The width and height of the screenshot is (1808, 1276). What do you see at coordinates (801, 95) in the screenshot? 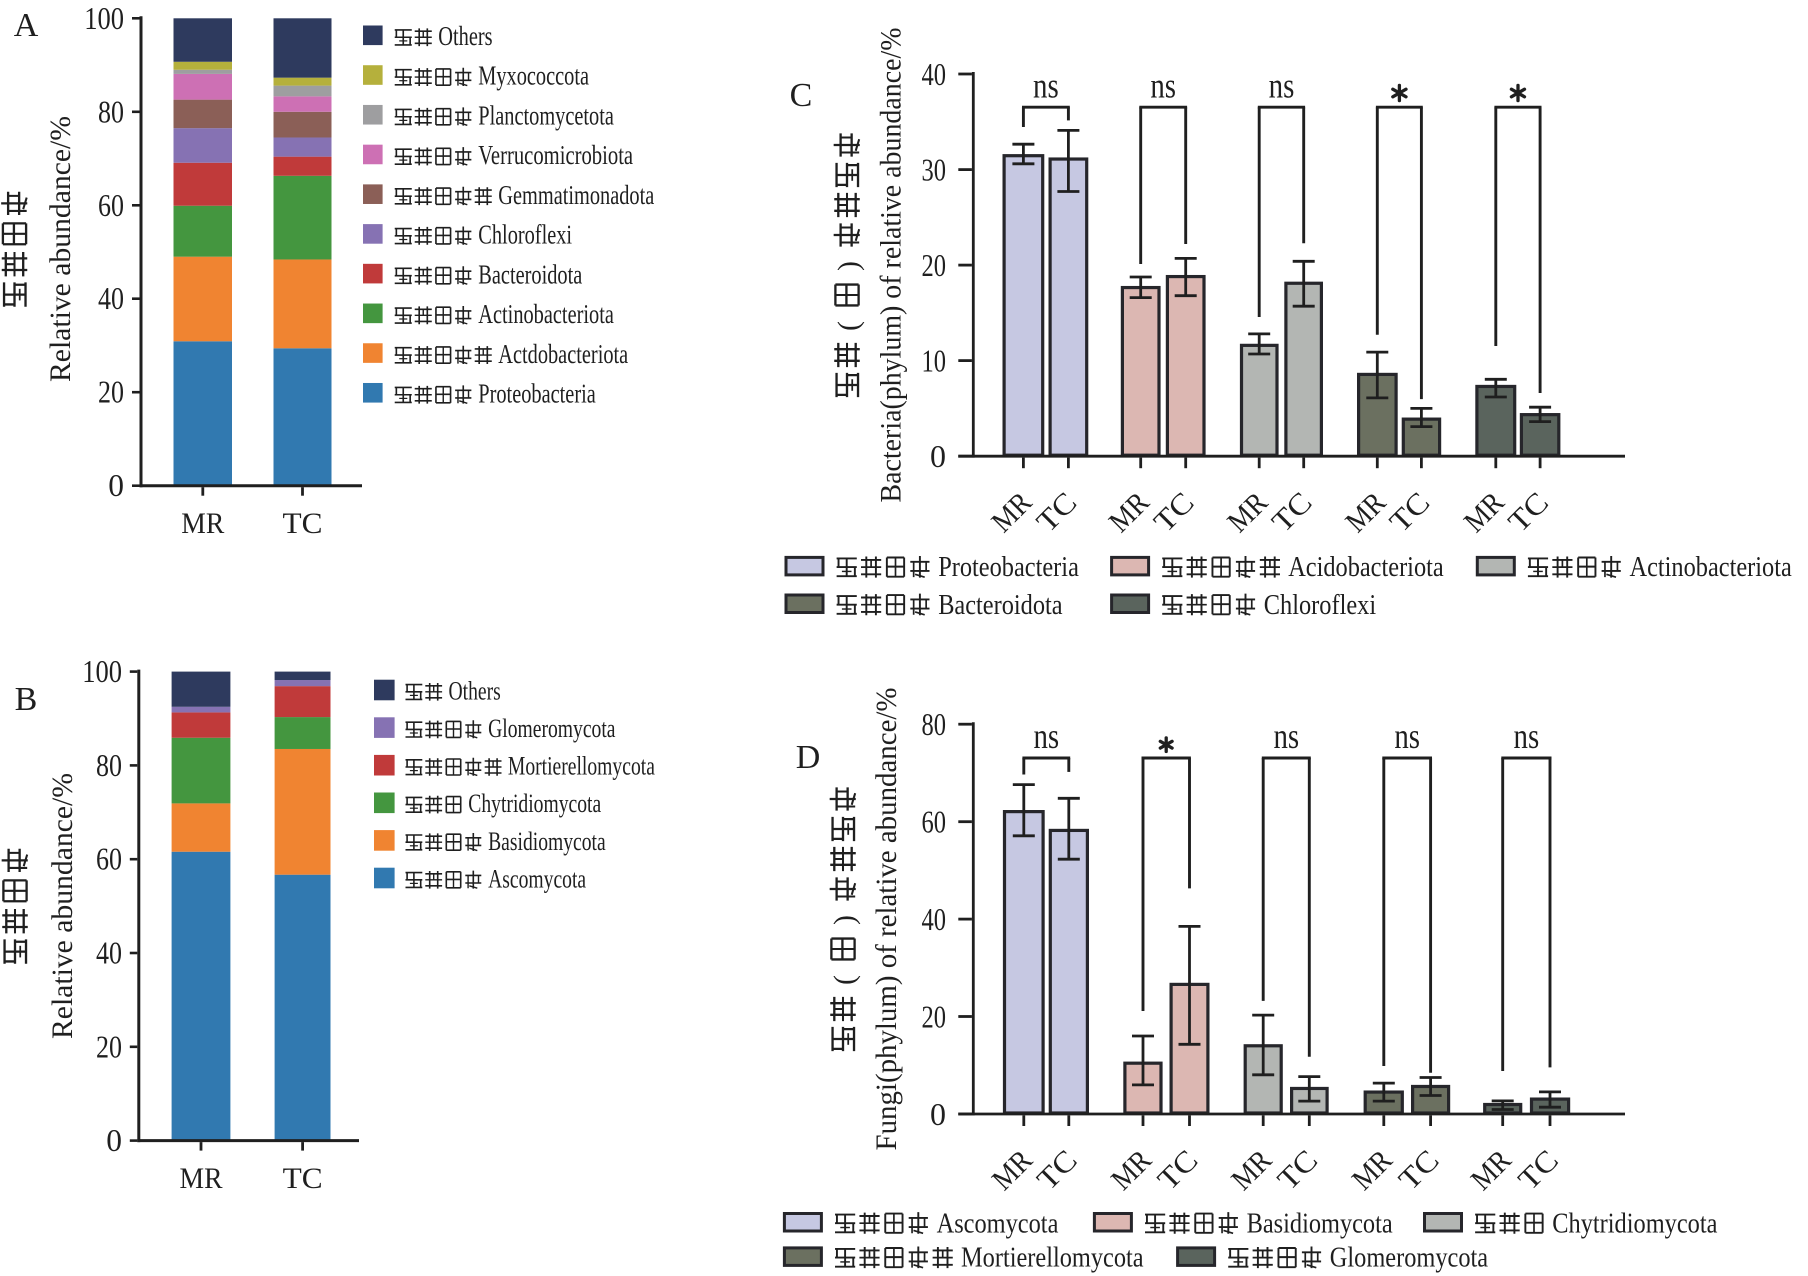
I see `svg-text: C` at bounding box center [801, 95].